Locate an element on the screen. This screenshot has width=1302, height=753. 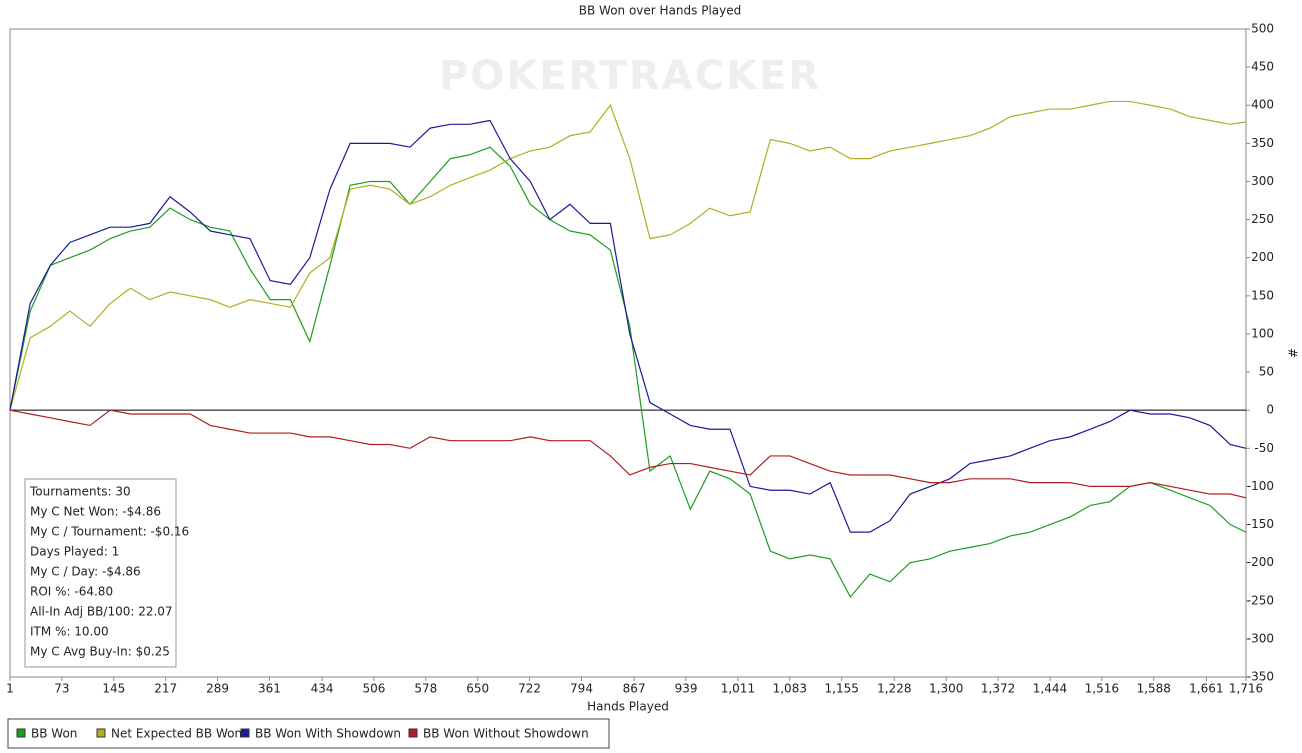
y-tick-label: 150 is located at coordinates (1262, 295).